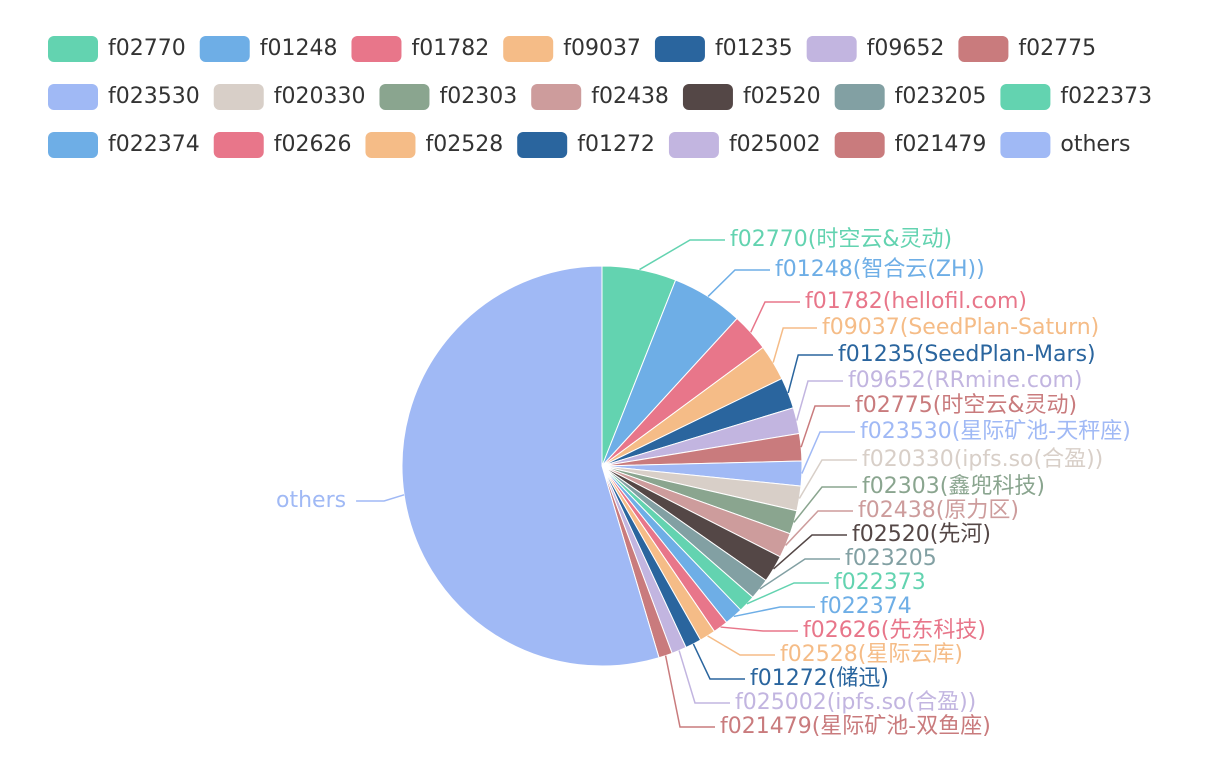 This screenshot has width=1220, height=776. I want to click on legend-label: f09652, so click(906, 48).